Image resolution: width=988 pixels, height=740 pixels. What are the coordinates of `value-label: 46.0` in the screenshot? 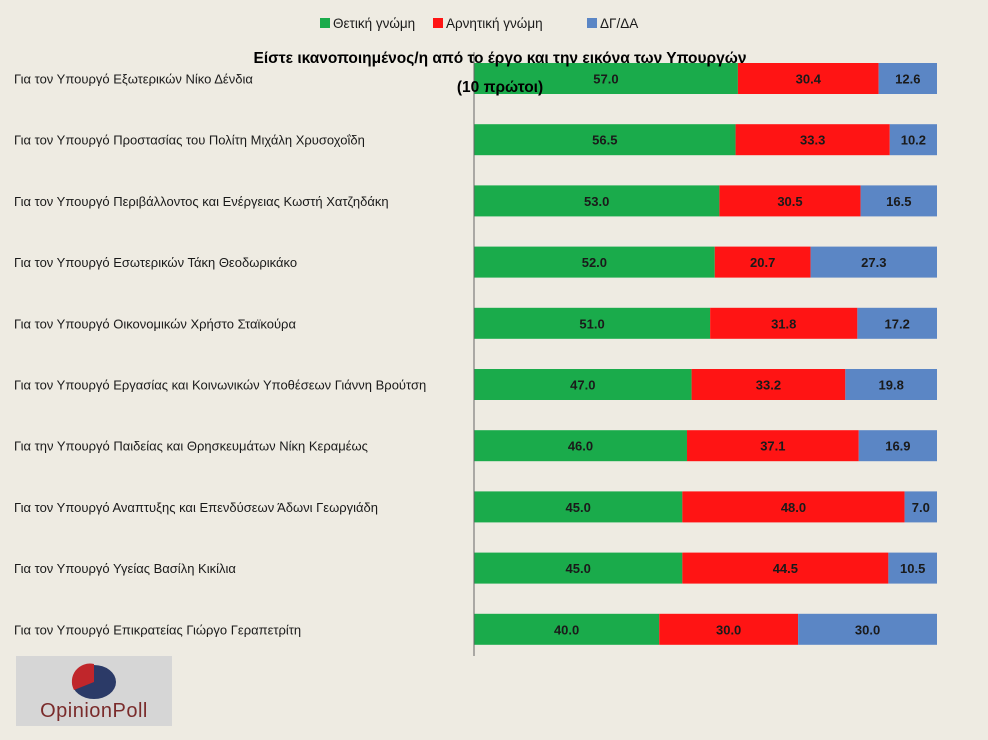 It's located at (580, 446).